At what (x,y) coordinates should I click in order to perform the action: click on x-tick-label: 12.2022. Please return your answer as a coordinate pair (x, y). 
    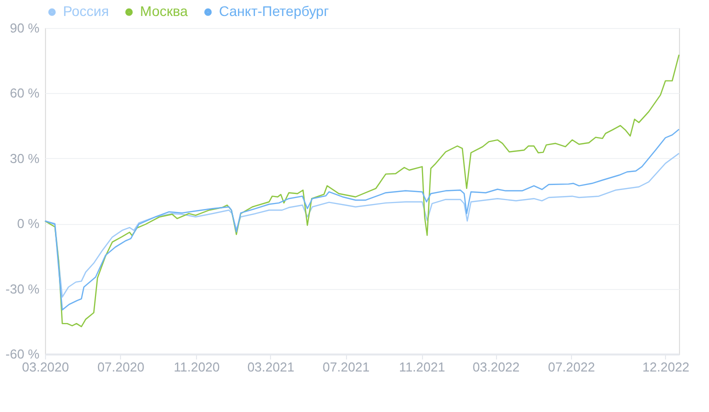
    Looking at the image, I should click on (666, 367).